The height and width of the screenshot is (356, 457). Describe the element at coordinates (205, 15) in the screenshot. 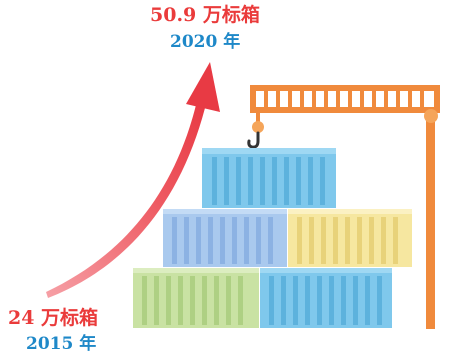

I see `end-value-label: 50.9 万标箱` at that location.